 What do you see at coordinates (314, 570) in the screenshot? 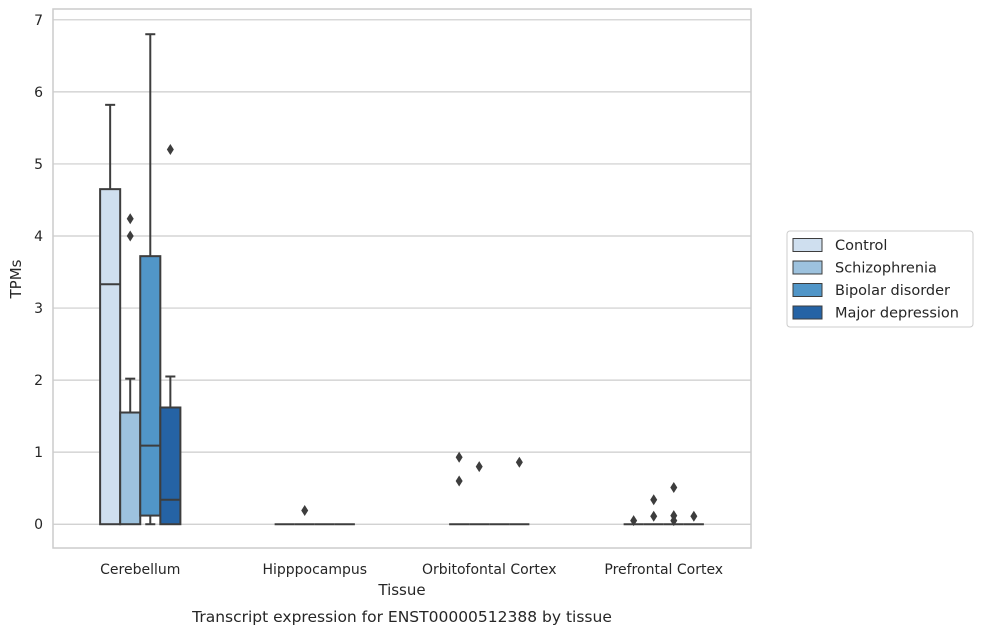
I see `x-tick-label: Hipppocampus` at bounding box center [314, 570].